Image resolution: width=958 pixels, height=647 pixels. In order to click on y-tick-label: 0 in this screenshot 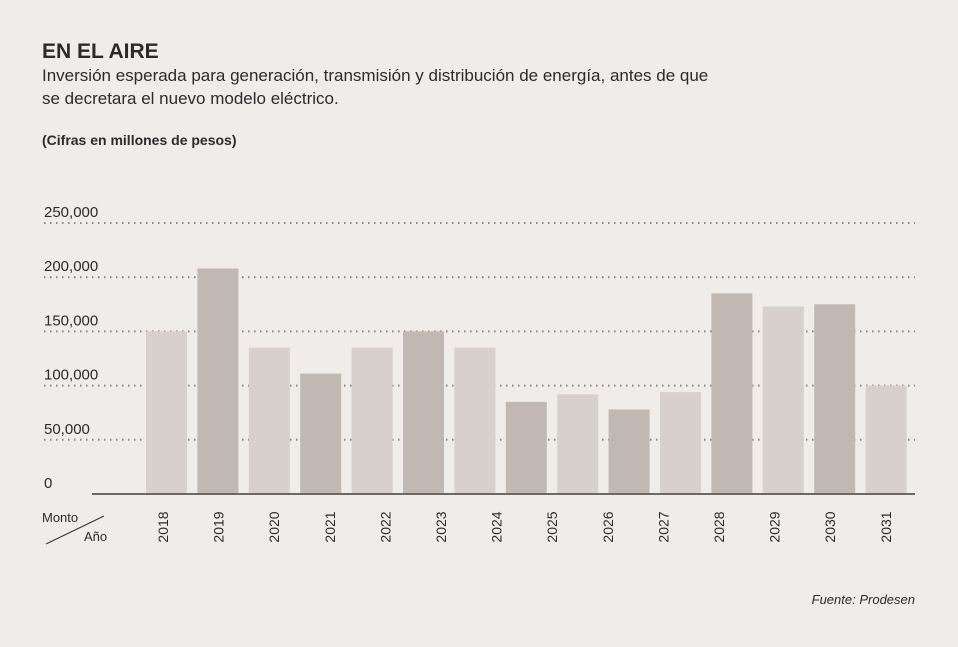, I will do `click(48, 483)`.